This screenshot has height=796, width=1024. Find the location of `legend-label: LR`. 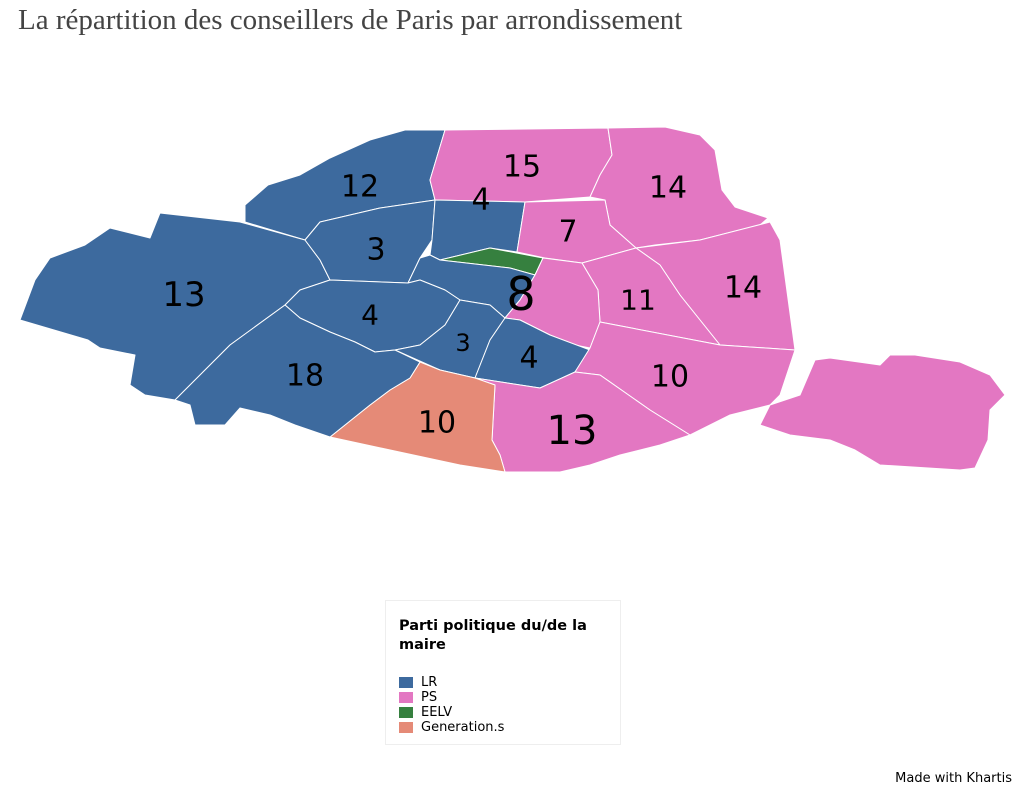

legend-label: LR is located at coordinates (429, 682).